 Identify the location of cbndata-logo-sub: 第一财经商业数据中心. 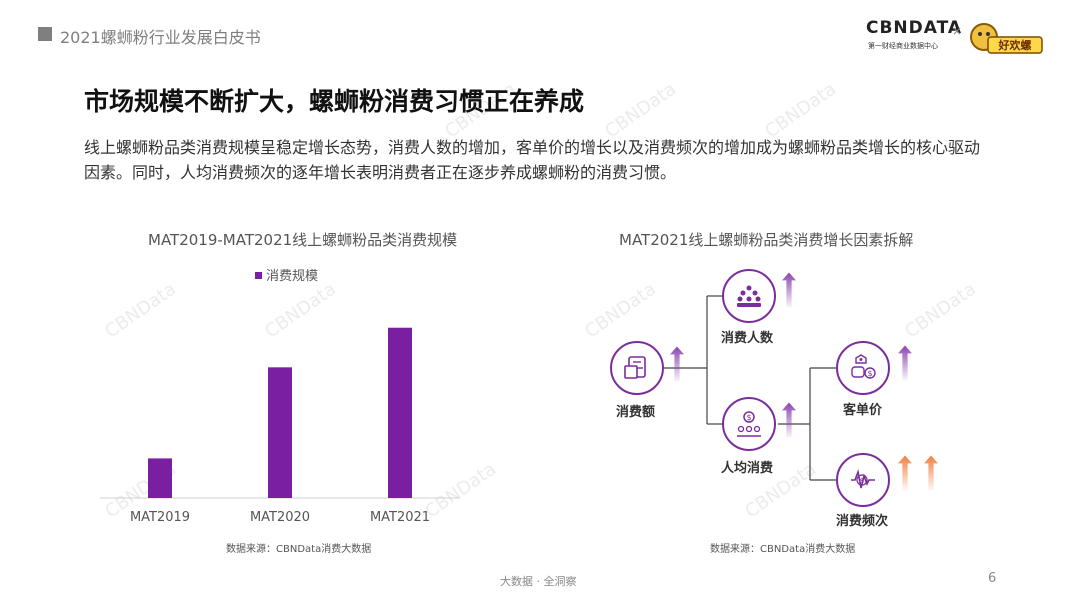
(903, 46).